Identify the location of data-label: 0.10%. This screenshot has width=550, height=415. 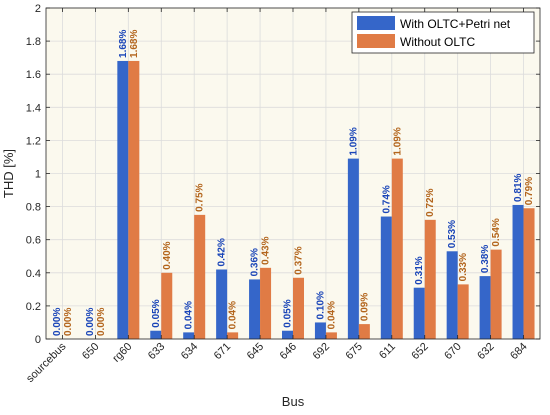
(320, 305).